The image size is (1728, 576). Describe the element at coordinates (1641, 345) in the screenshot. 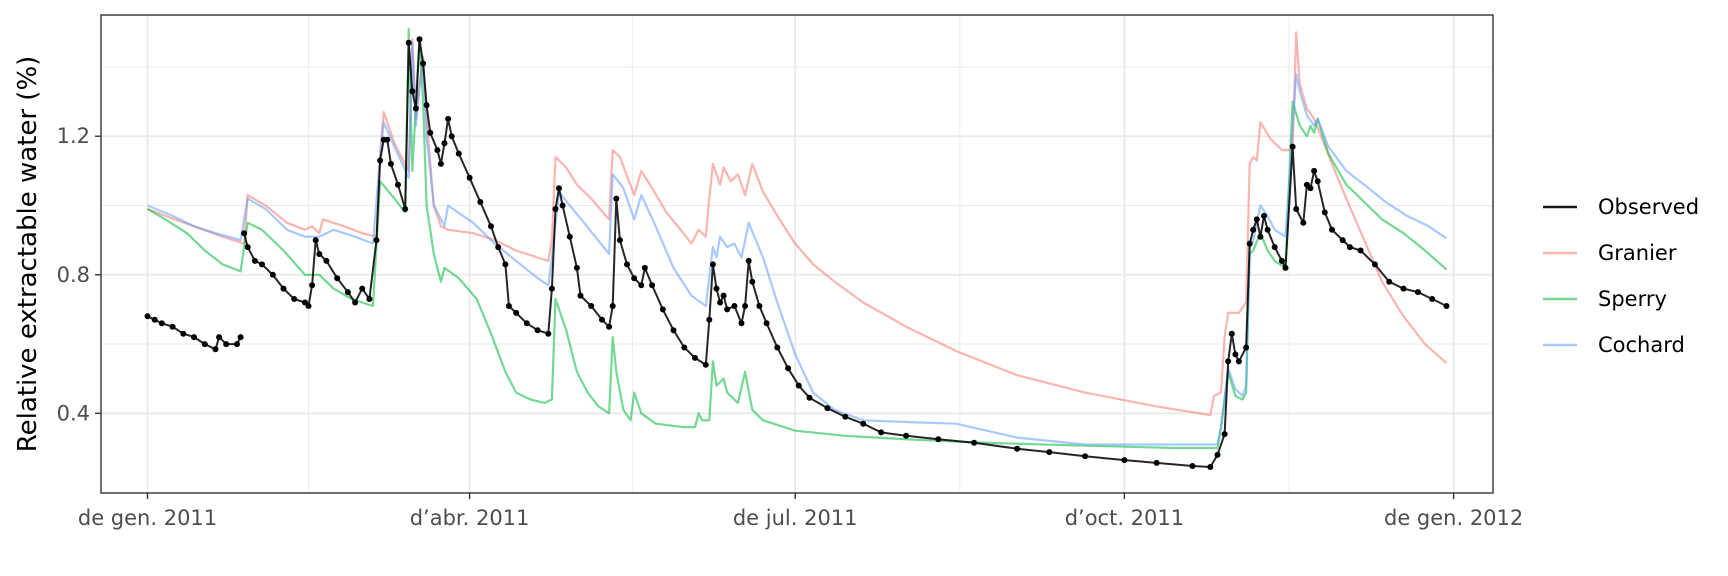

I see `legend-label-cochard: Cochard` at that location.